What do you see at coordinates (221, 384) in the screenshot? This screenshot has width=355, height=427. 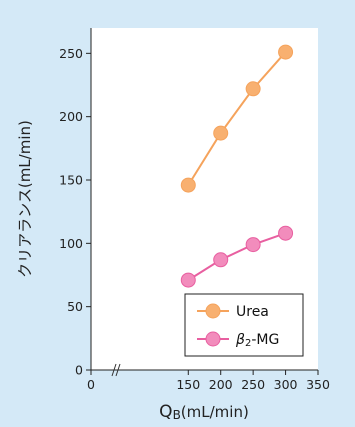 I see `x-tick-label: 200` at bounding box center [221, 384].